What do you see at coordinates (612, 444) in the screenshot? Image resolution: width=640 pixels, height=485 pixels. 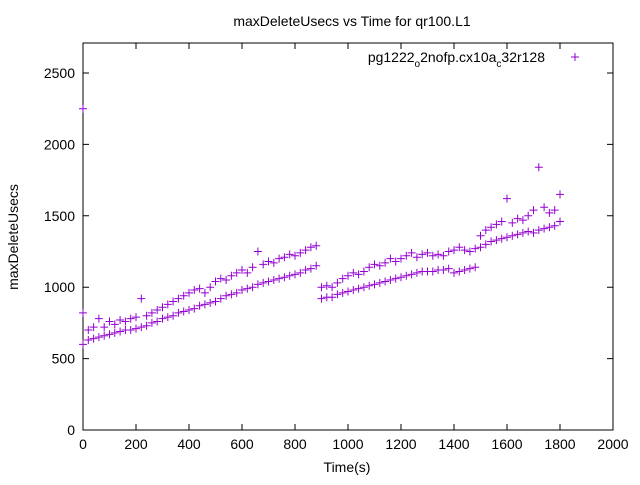 I see `x-tick-label: 2000` at bounding box center [612, 444].